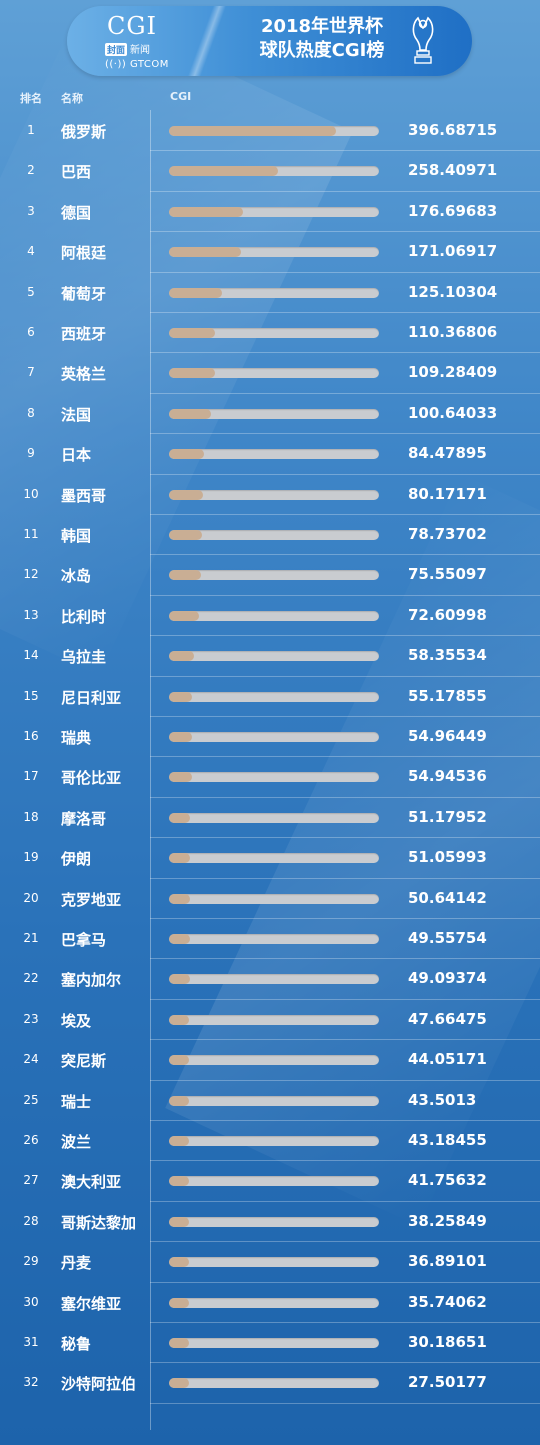 This screenshot has width=540, height=1445. I want to click on row-team-name: 突尼斯, so click(84, 1061).